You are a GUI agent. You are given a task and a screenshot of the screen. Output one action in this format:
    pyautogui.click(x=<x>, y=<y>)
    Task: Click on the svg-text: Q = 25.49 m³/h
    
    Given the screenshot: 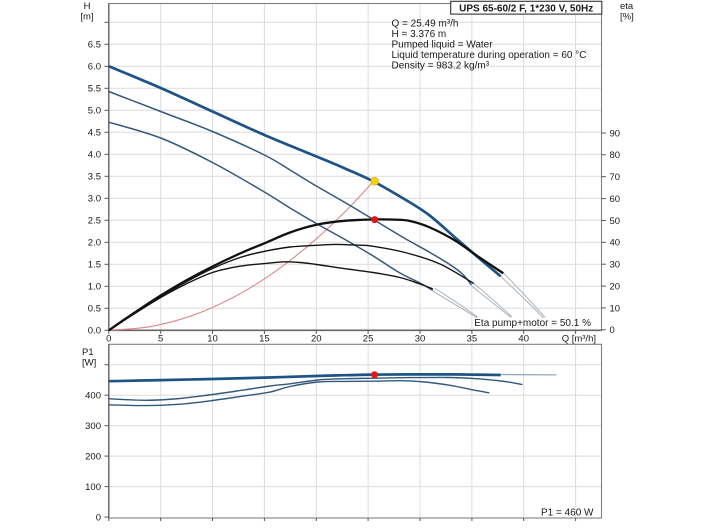 What is the action you would take?
    pyautogui.click(x=425, y=23)
    